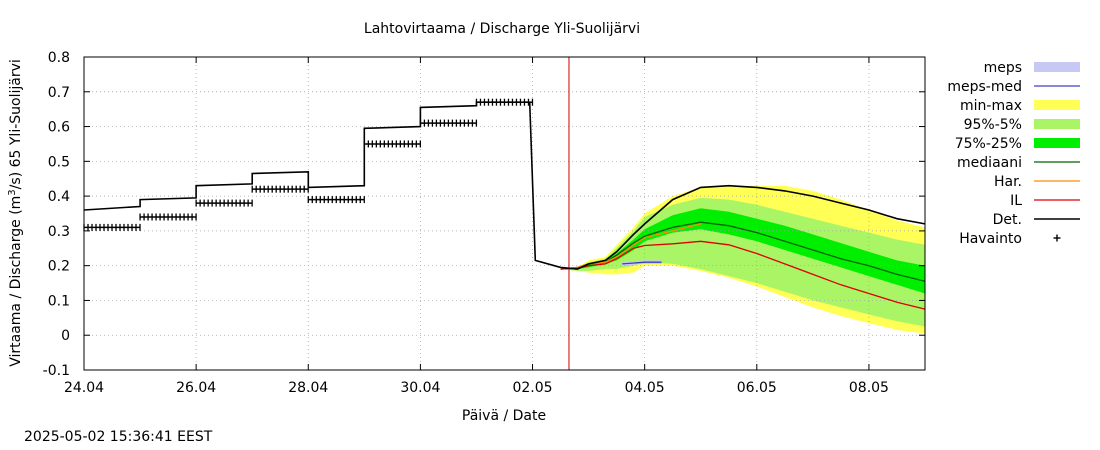  I want to click on timestamp: 2025-05-02 15:36:41 EEST, so click(118, 437).